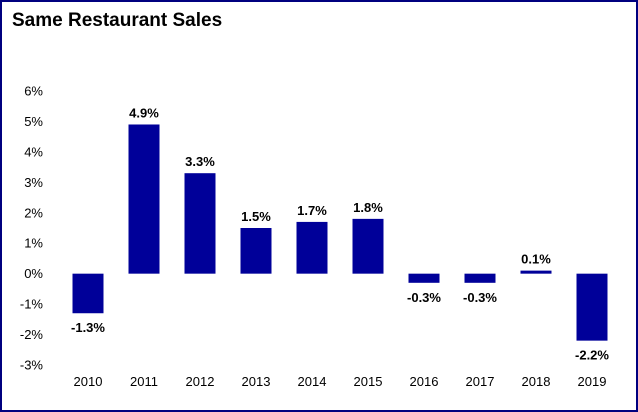 The width and height of the screenshot is (638, 412). I want to click on data-label: 1.5%, so click(256, 216).